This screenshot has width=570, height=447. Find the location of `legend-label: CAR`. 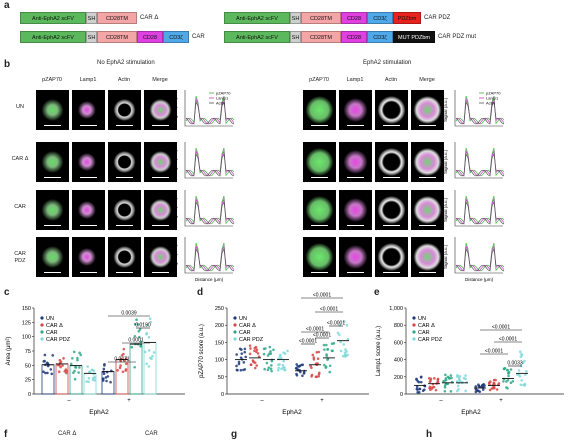

legend-label: CAR is located at coordinates (245, 333).